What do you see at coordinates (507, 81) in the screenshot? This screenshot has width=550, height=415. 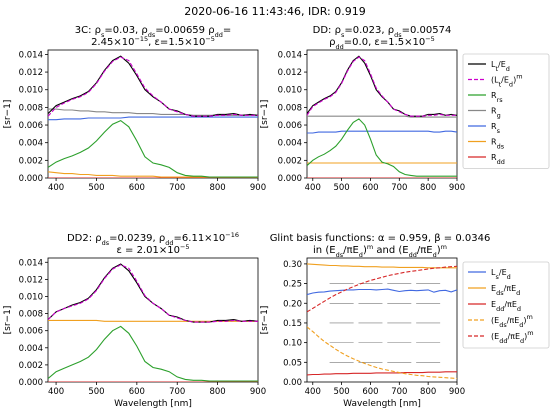 I see `legend-label-Lt_model: (Lt/Ed)m` at bounding box center [507, 81].